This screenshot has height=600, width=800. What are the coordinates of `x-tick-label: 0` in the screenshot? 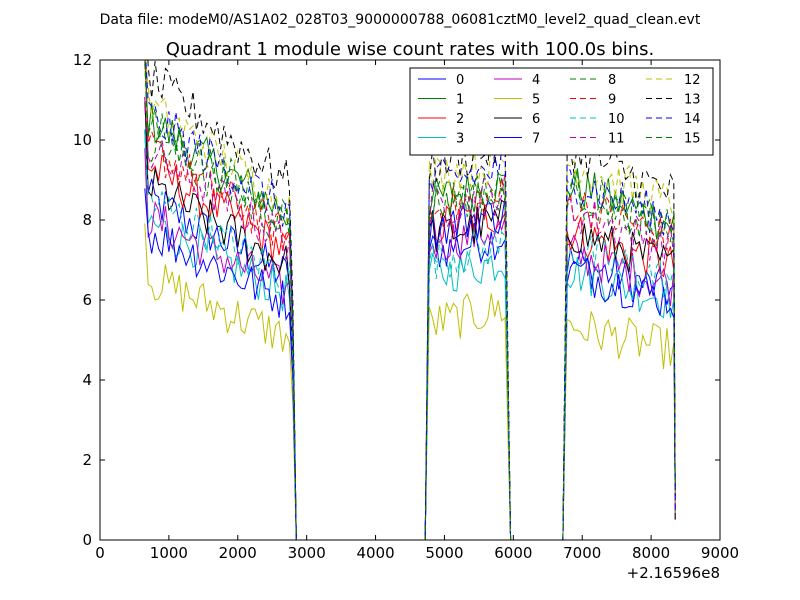 It's located at (100, 553).